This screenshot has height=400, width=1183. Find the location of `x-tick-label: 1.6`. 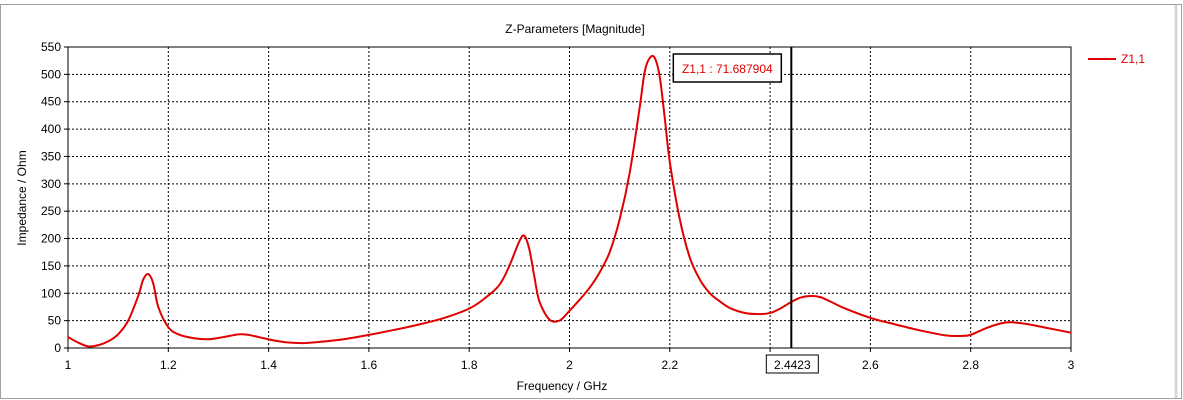

x-tick-label: 1.6 is located at coordinates (369, 365).